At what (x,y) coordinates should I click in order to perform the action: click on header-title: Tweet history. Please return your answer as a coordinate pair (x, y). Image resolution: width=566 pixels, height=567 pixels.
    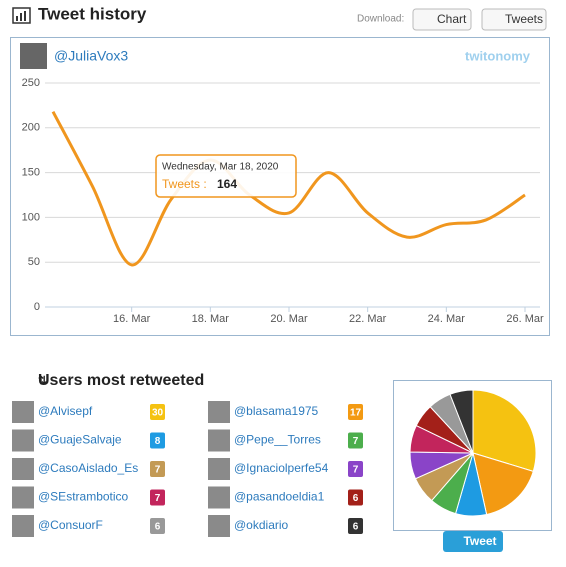
    Looking at the image, I should click on (92, 13).